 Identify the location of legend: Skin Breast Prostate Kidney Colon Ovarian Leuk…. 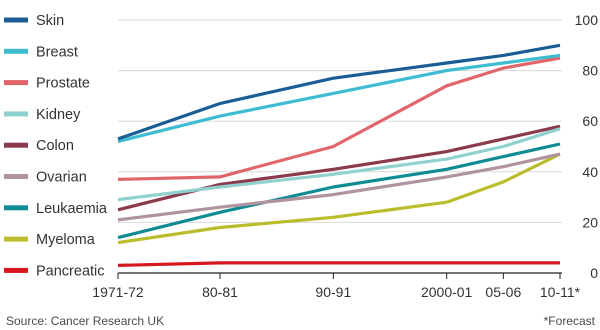
(56, 146).